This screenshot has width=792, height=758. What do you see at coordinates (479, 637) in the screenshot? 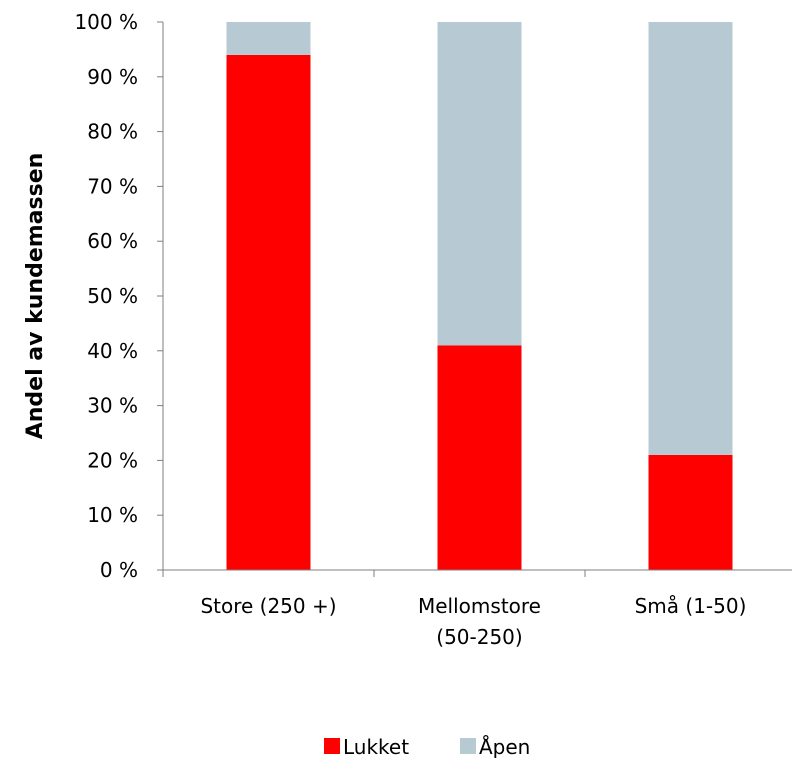
I see `x-category-label: (50-250)` at bounding box center [479, 637].